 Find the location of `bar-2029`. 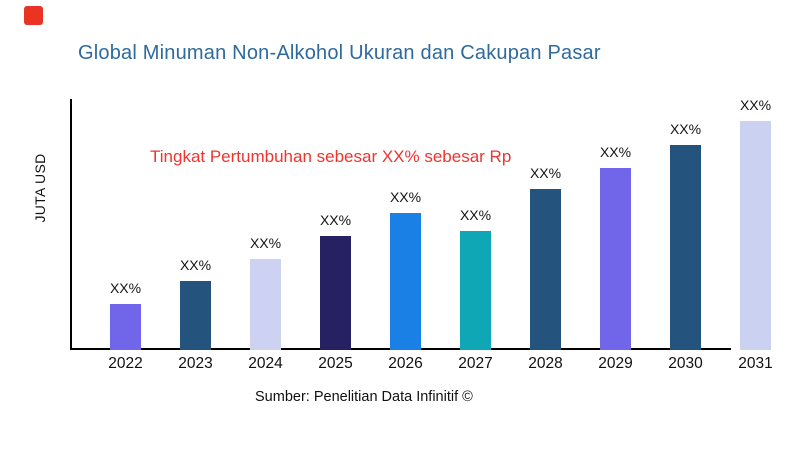

bar-2029 is located at coordinates (615, 259).